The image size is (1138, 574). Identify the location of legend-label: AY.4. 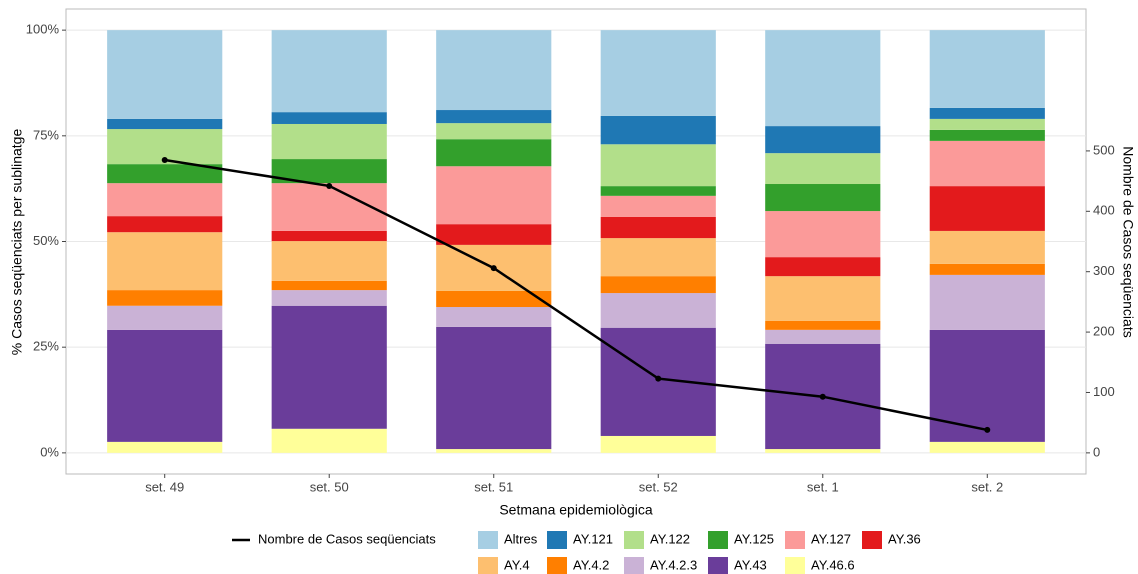
(517, 564).